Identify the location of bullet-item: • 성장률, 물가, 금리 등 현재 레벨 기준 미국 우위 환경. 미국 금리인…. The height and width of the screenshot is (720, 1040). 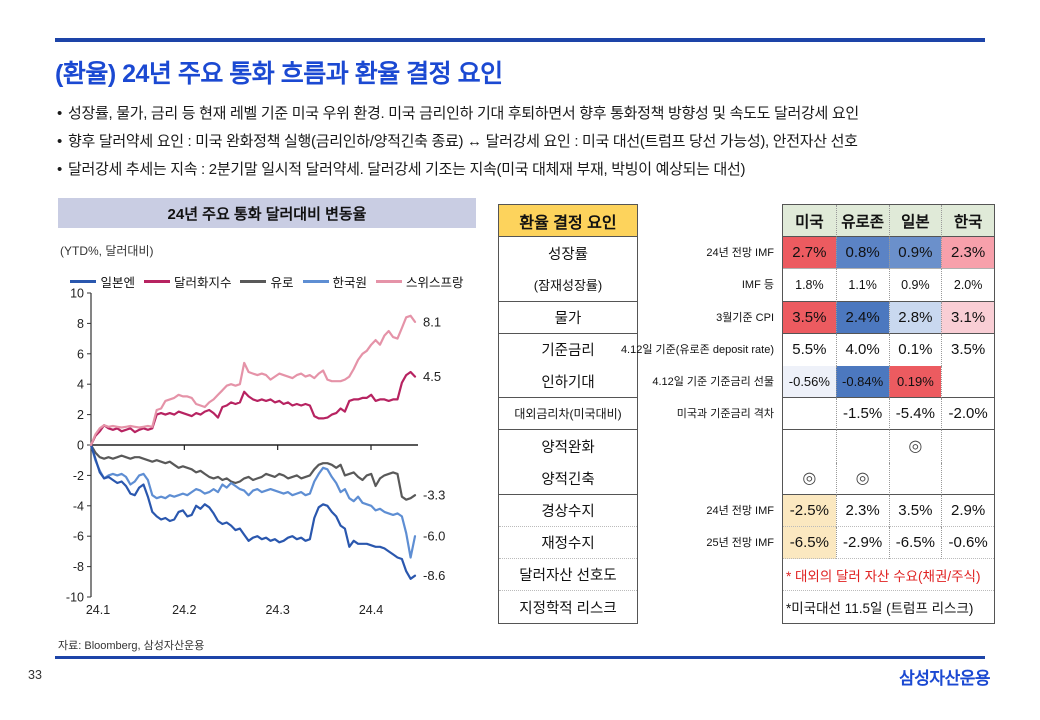
(532, 114).